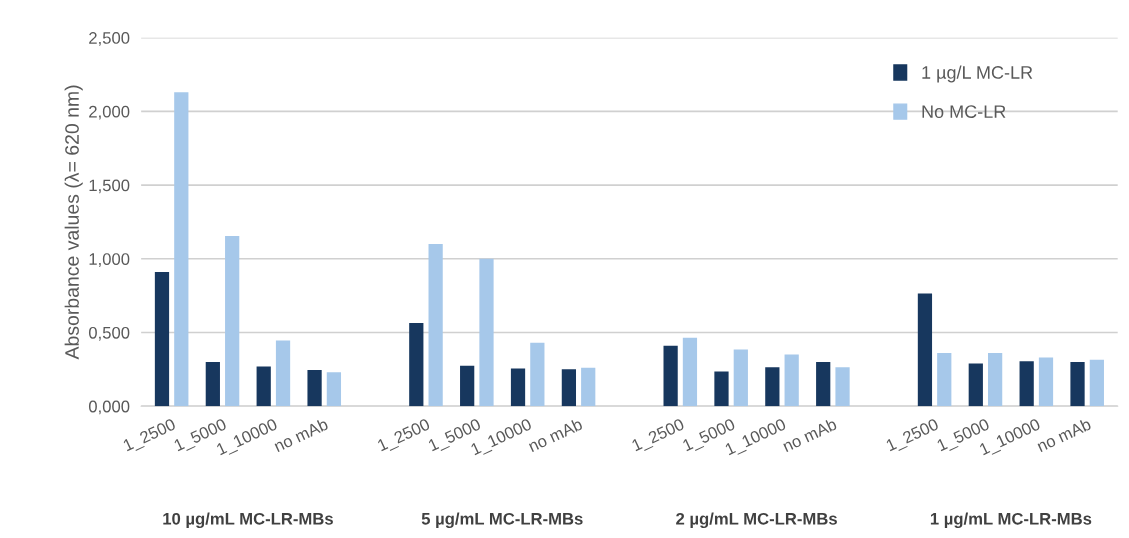  What do you see at coordinates (248, 520) in the screenshot?
I see `text: 10 µg/mL MC-LR-MBs` at bounding box center [248, 520].